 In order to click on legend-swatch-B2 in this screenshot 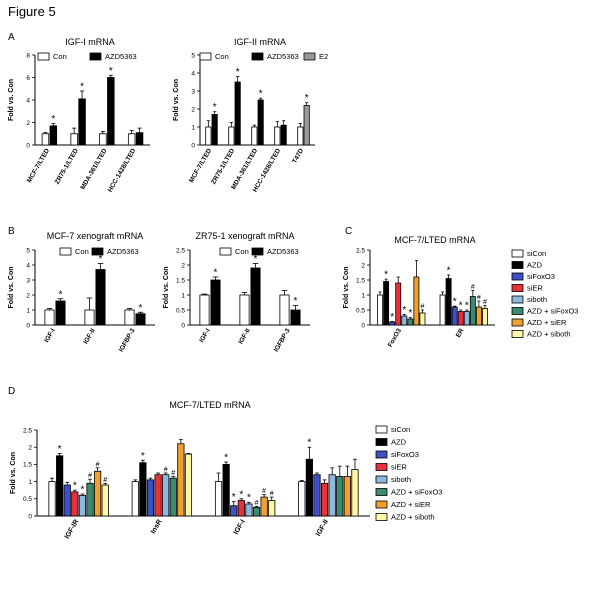, I will do `click(257, 251)`.